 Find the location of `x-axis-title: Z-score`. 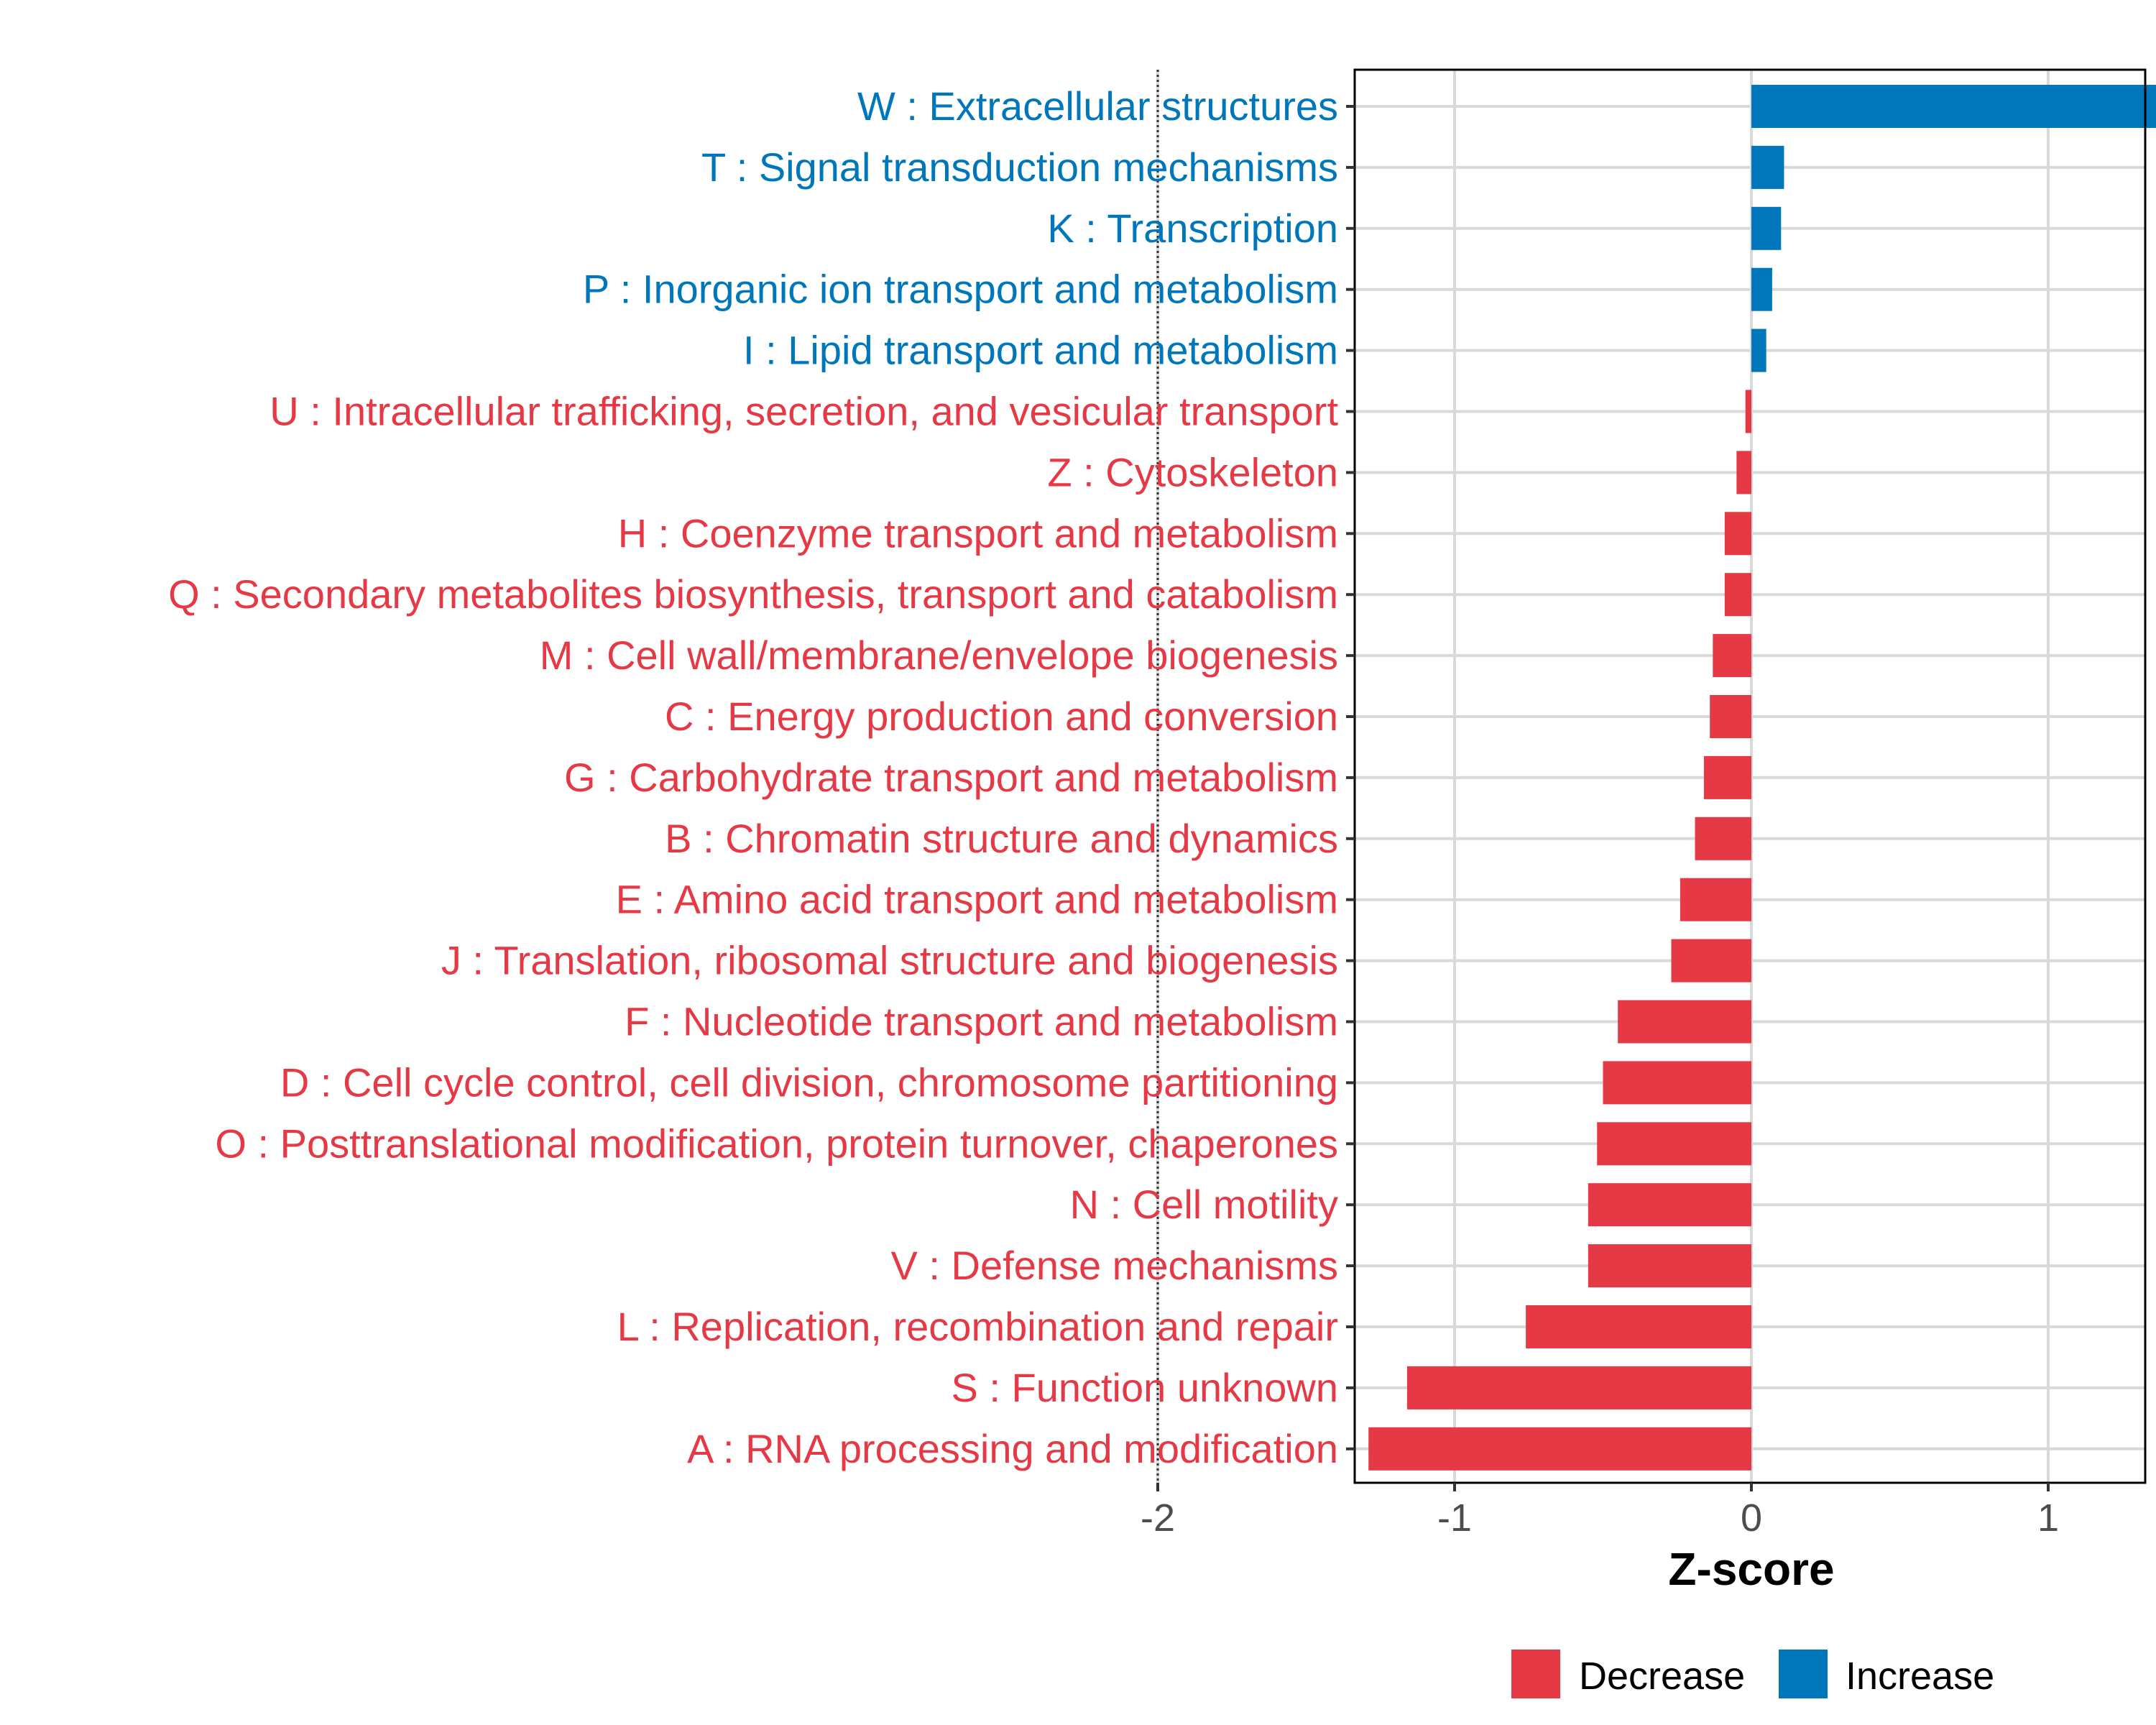

x-axis-title: Z-score is located at coordinates (1751, 1569).